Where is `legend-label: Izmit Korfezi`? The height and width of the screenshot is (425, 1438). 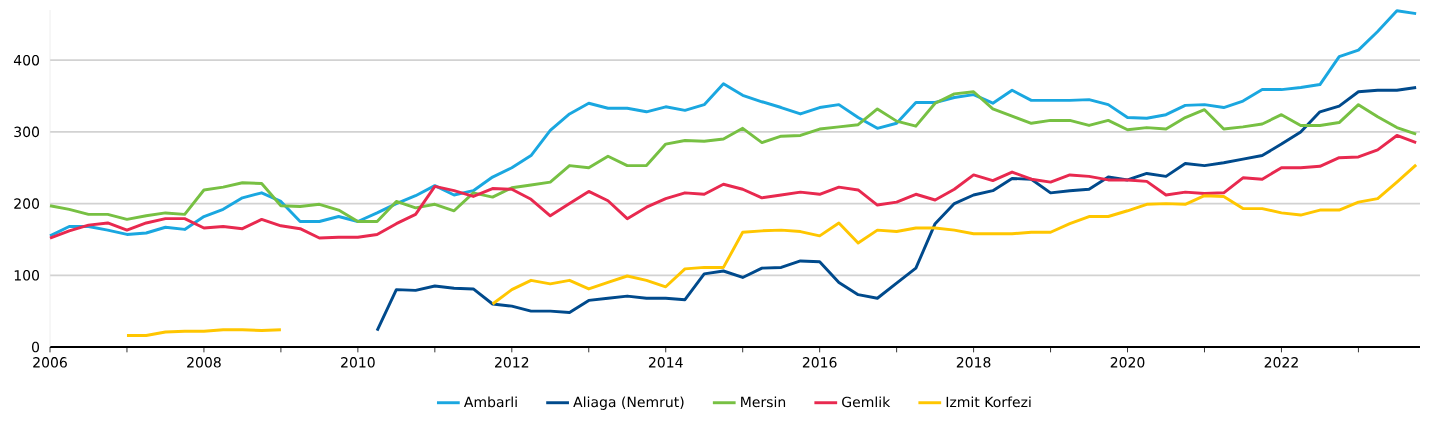 legend-label: Izmit Korfezi is located at coordinates (988, 402).